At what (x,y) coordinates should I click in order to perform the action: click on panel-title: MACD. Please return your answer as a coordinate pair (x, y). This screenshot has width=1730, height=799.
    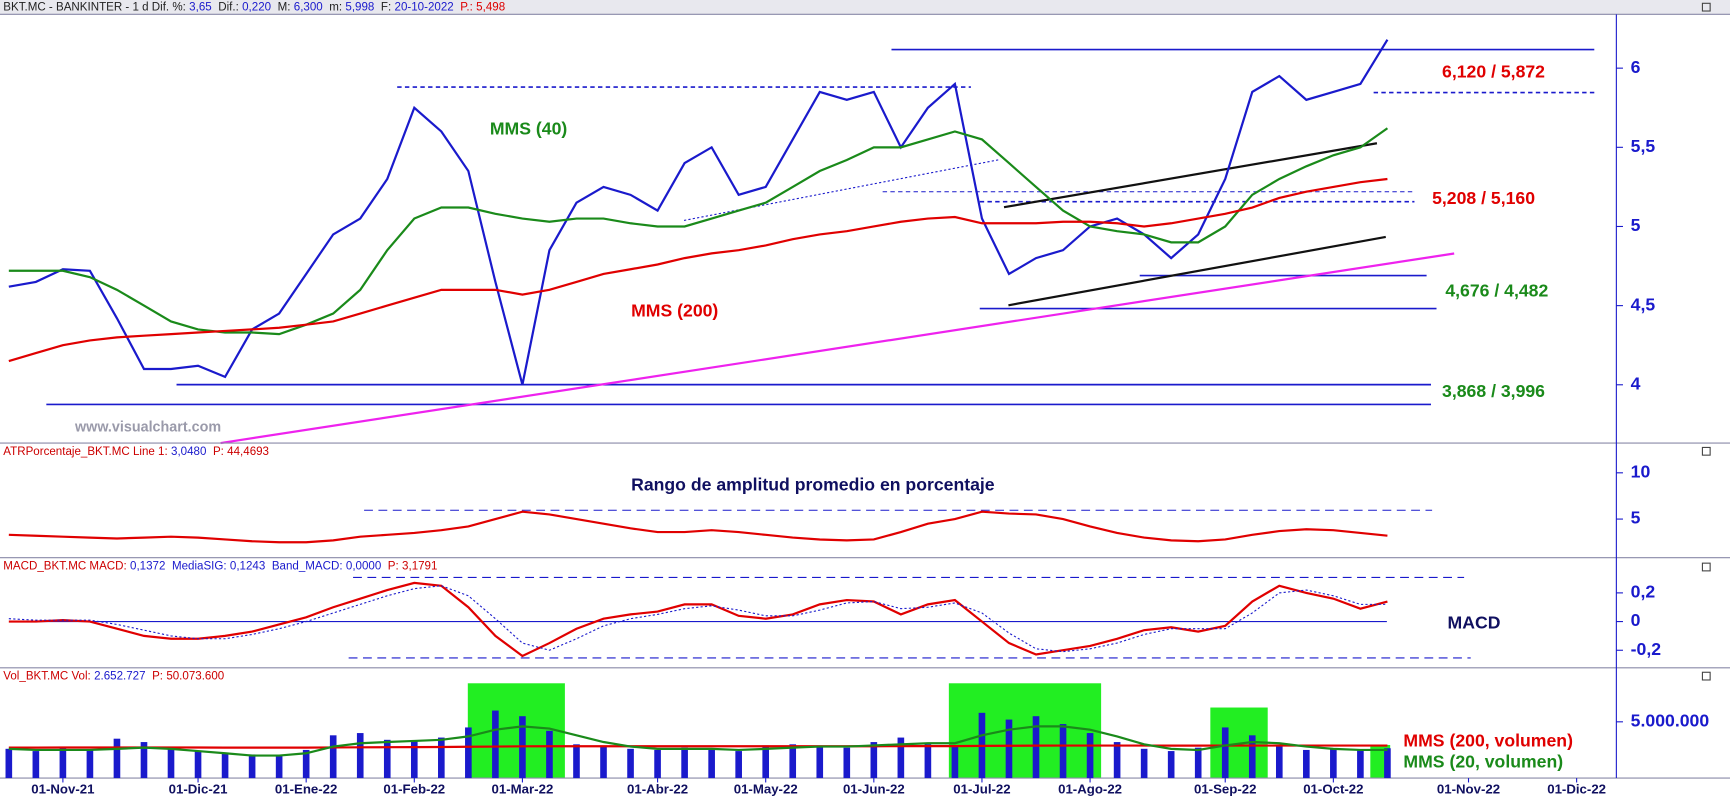
    Looking at the image, I should click on (1474, 622).